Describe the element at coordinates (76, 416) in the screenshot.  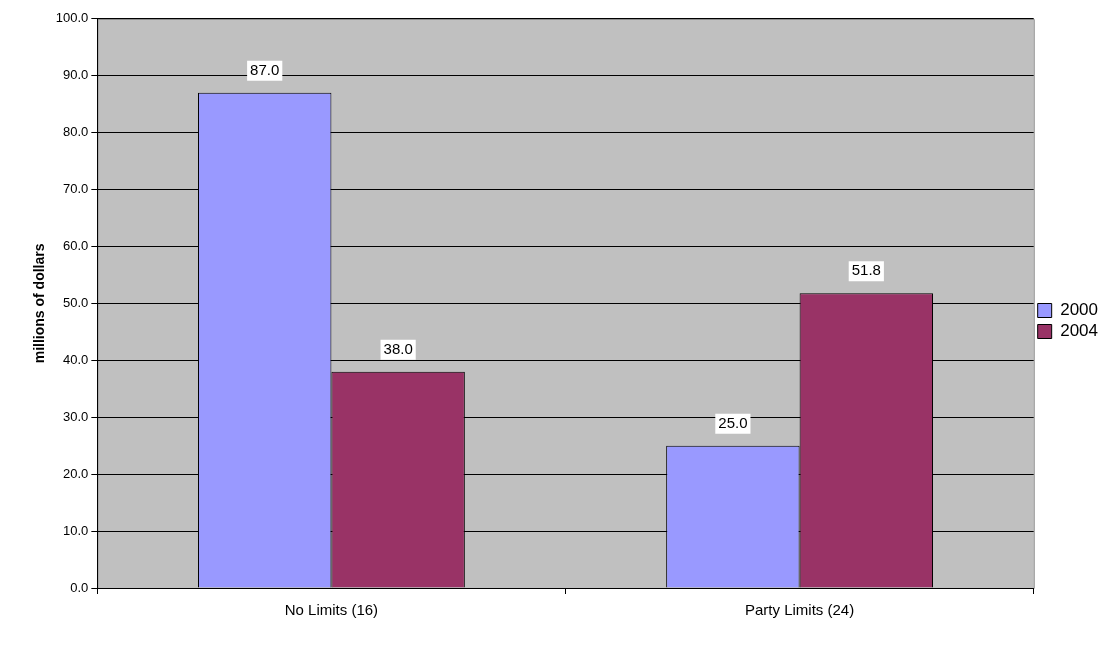
I see `y-tick-label: 30.0` at that location.